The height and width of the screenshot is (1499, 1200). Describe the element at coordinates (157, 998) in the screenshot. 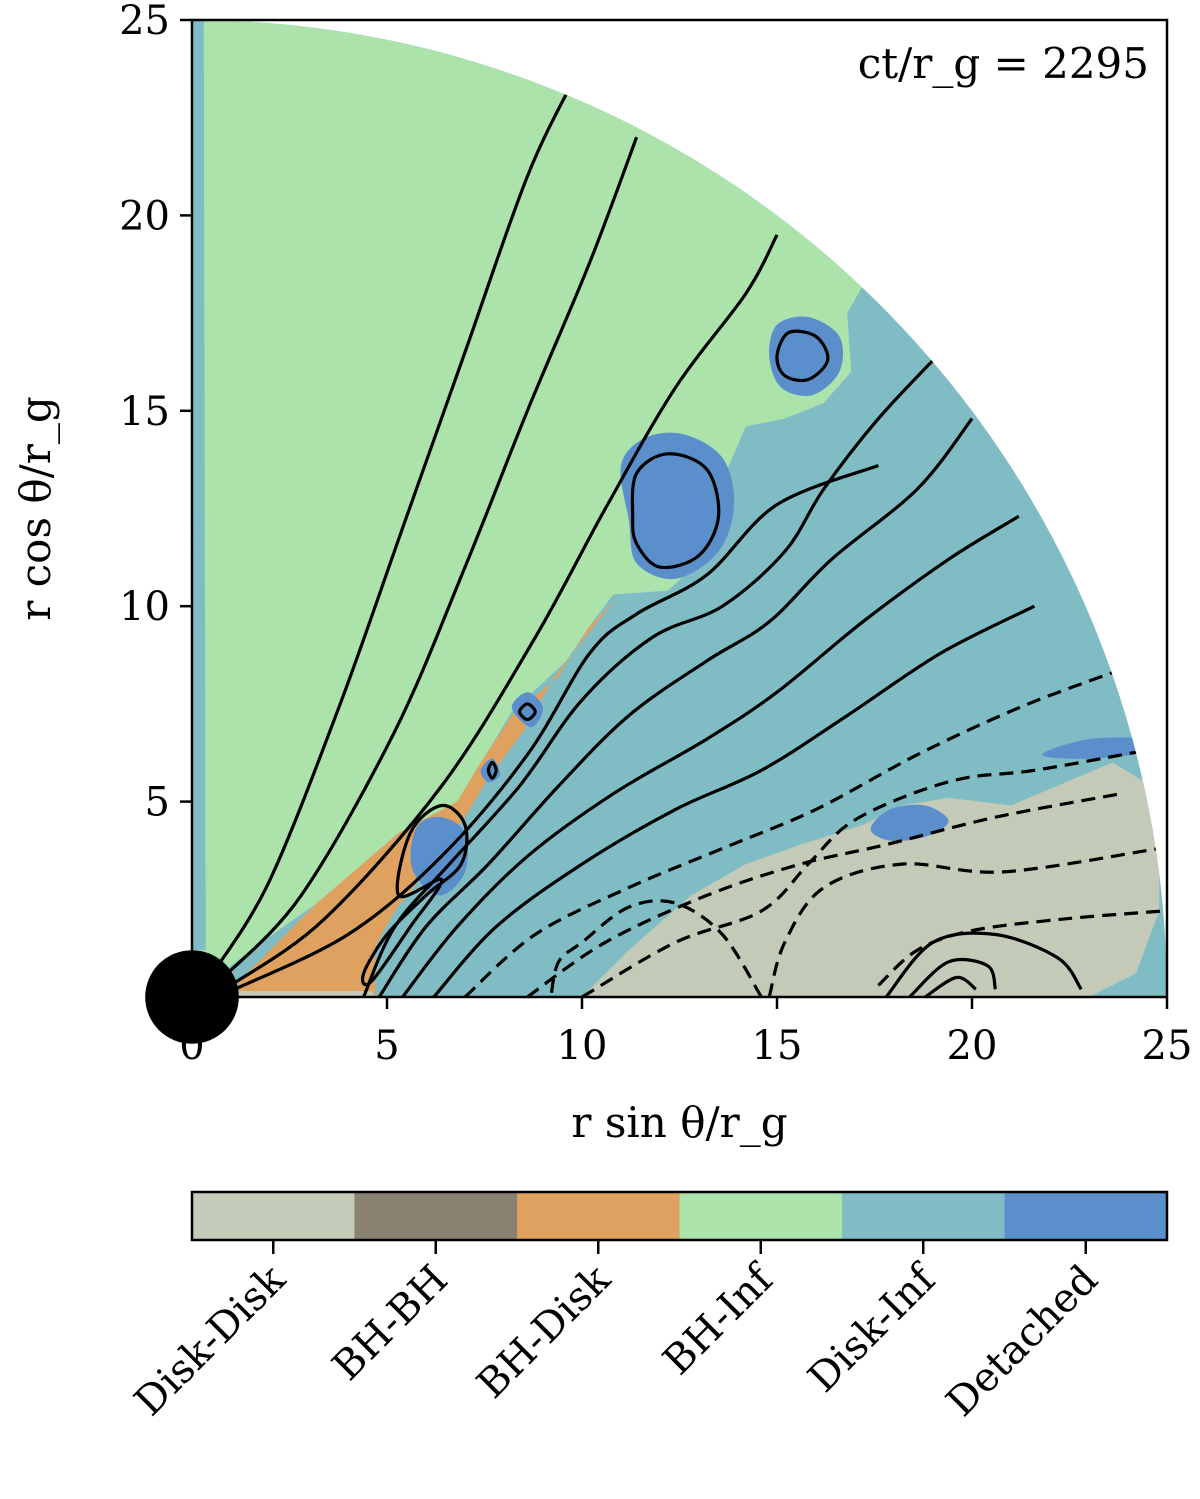

I see `y-tick-label: 0` at that location.